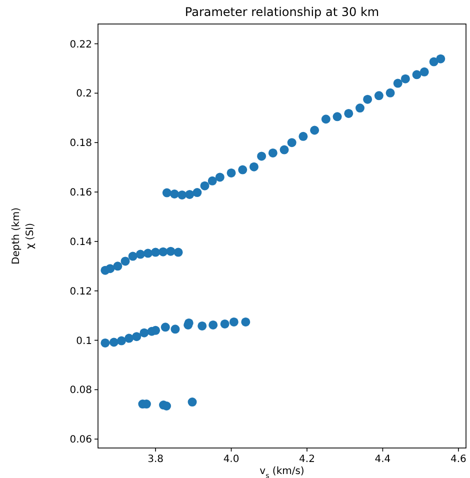  Describe the element at coordinates (231, 459) in the screenshot. I see `x-tick-label: 4.0` at that location.